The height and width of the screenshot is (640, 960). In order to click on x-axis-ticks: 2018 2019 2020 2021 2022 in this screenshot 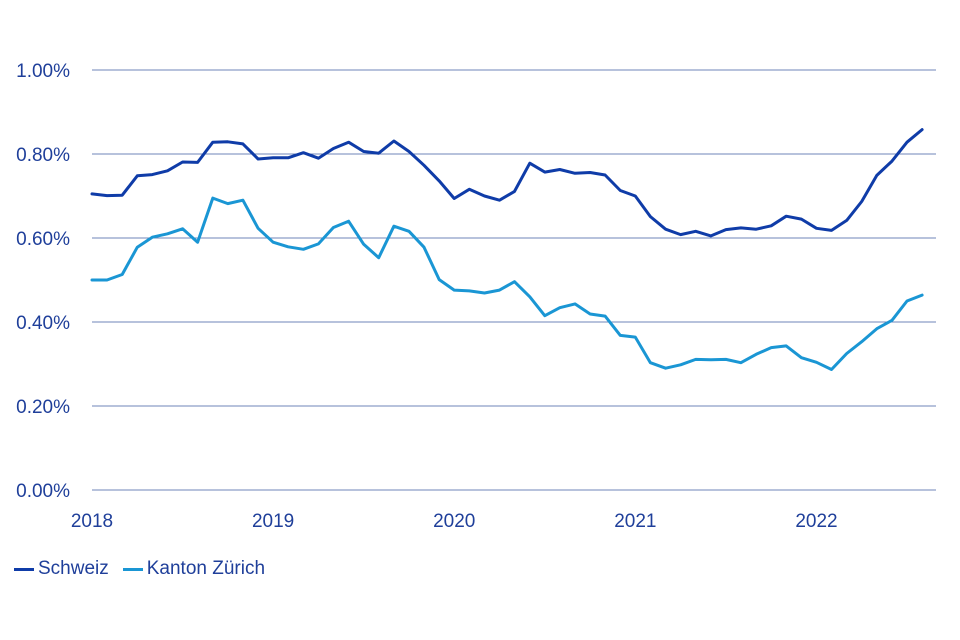, I will do `click(454, 521)`.